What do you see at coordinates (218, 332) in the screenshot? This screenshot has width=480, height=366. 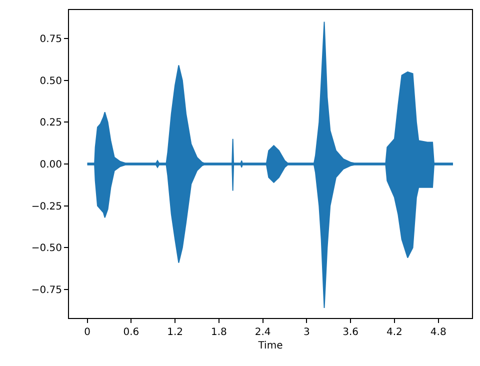 I see `x-tick-label: 1.8` at bounding box center [218, 332].